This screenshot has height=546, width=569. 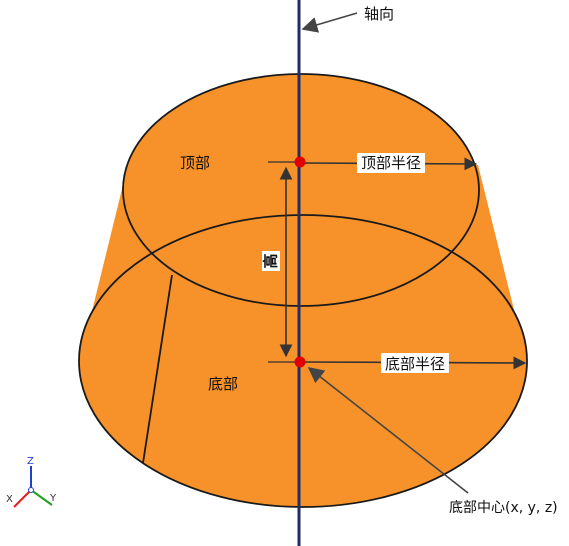 I want to click on axis-pointer-arrow, so click(x=329, y=22).